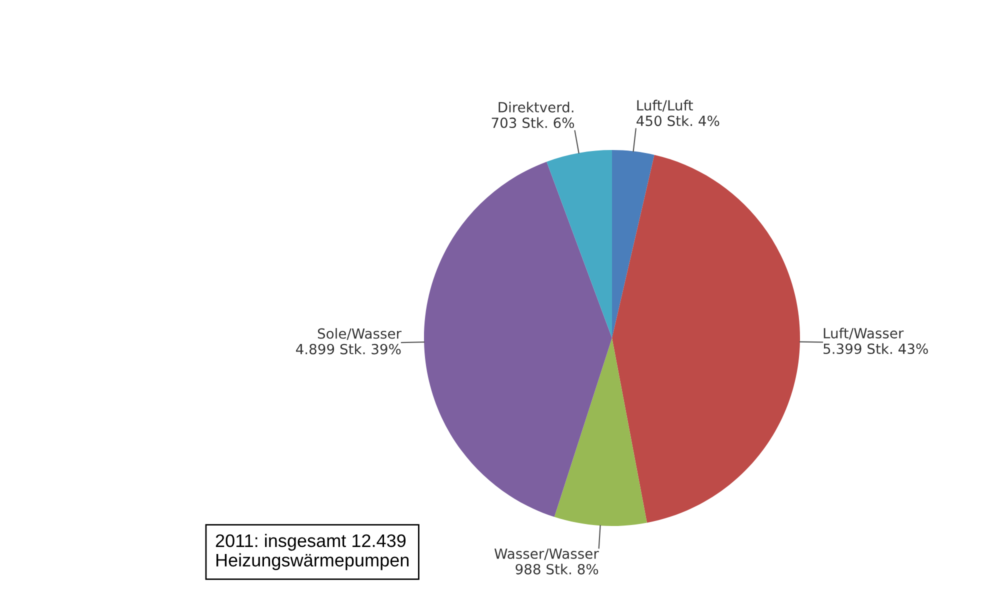 The height and width of the screenshot is (607, 985). Describe the element at coordinates (876, 348) in the screenshot. I see `data-label: 5.399 Stk. 43%` at that location.